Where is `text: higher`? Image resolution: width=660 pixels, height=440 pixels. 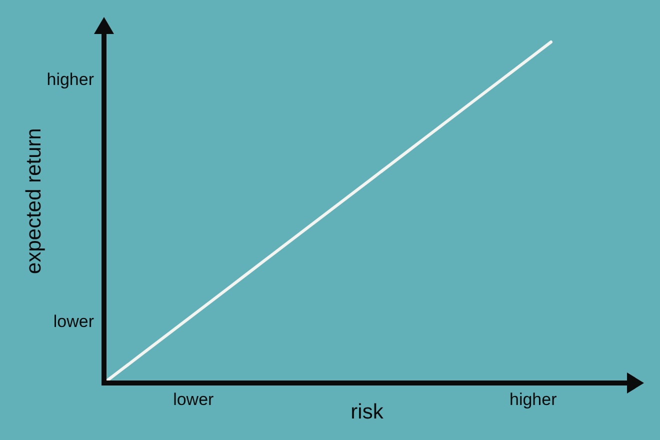 text: higher is located at coordinates (70, 79).